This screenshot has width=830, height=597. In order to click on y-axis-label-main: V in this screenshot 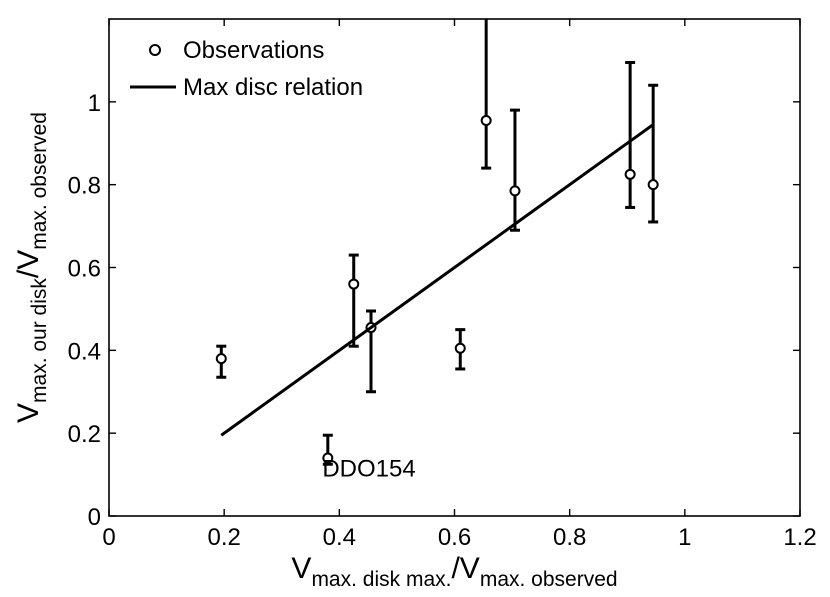, I will do `click(28, 413)`.